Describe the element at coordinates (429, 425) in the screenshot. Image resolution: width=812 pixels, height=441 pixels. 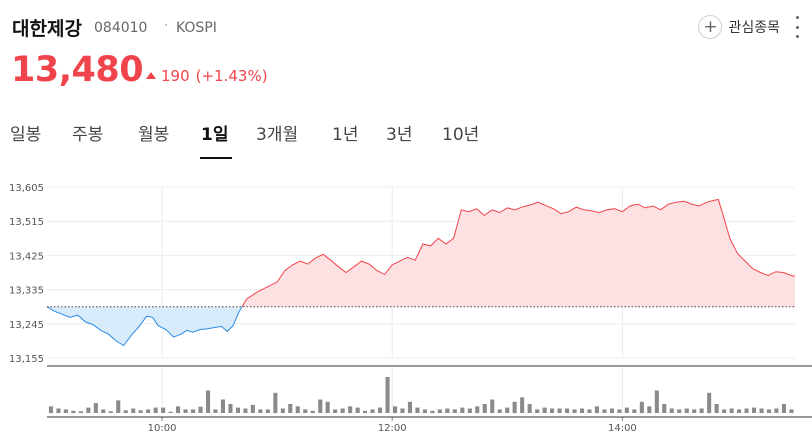
I see `x-axis: 10:00 12:00 14:00` at that location.